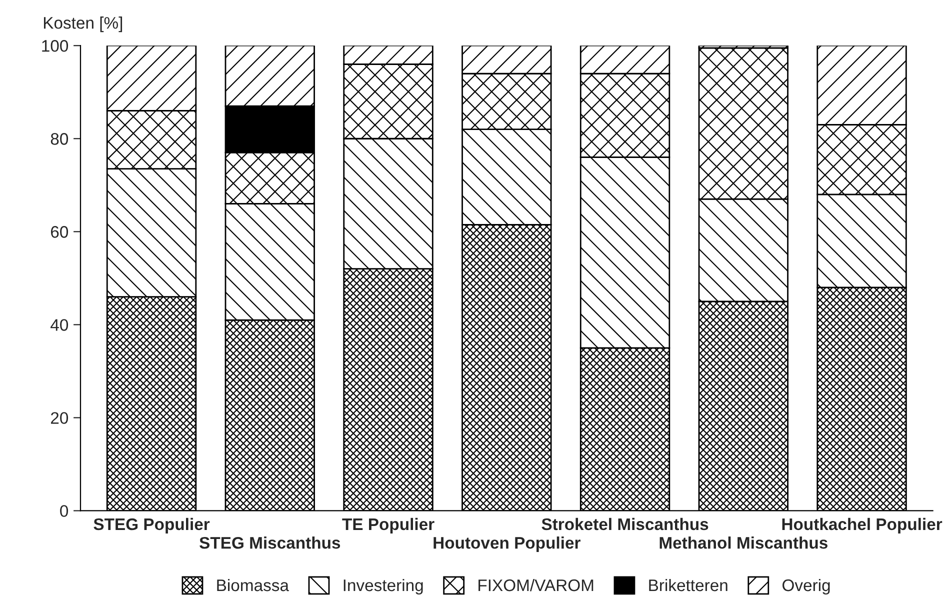 The image size is (947, 608). I want to click on legend-label: Overig, so click(806, 586).